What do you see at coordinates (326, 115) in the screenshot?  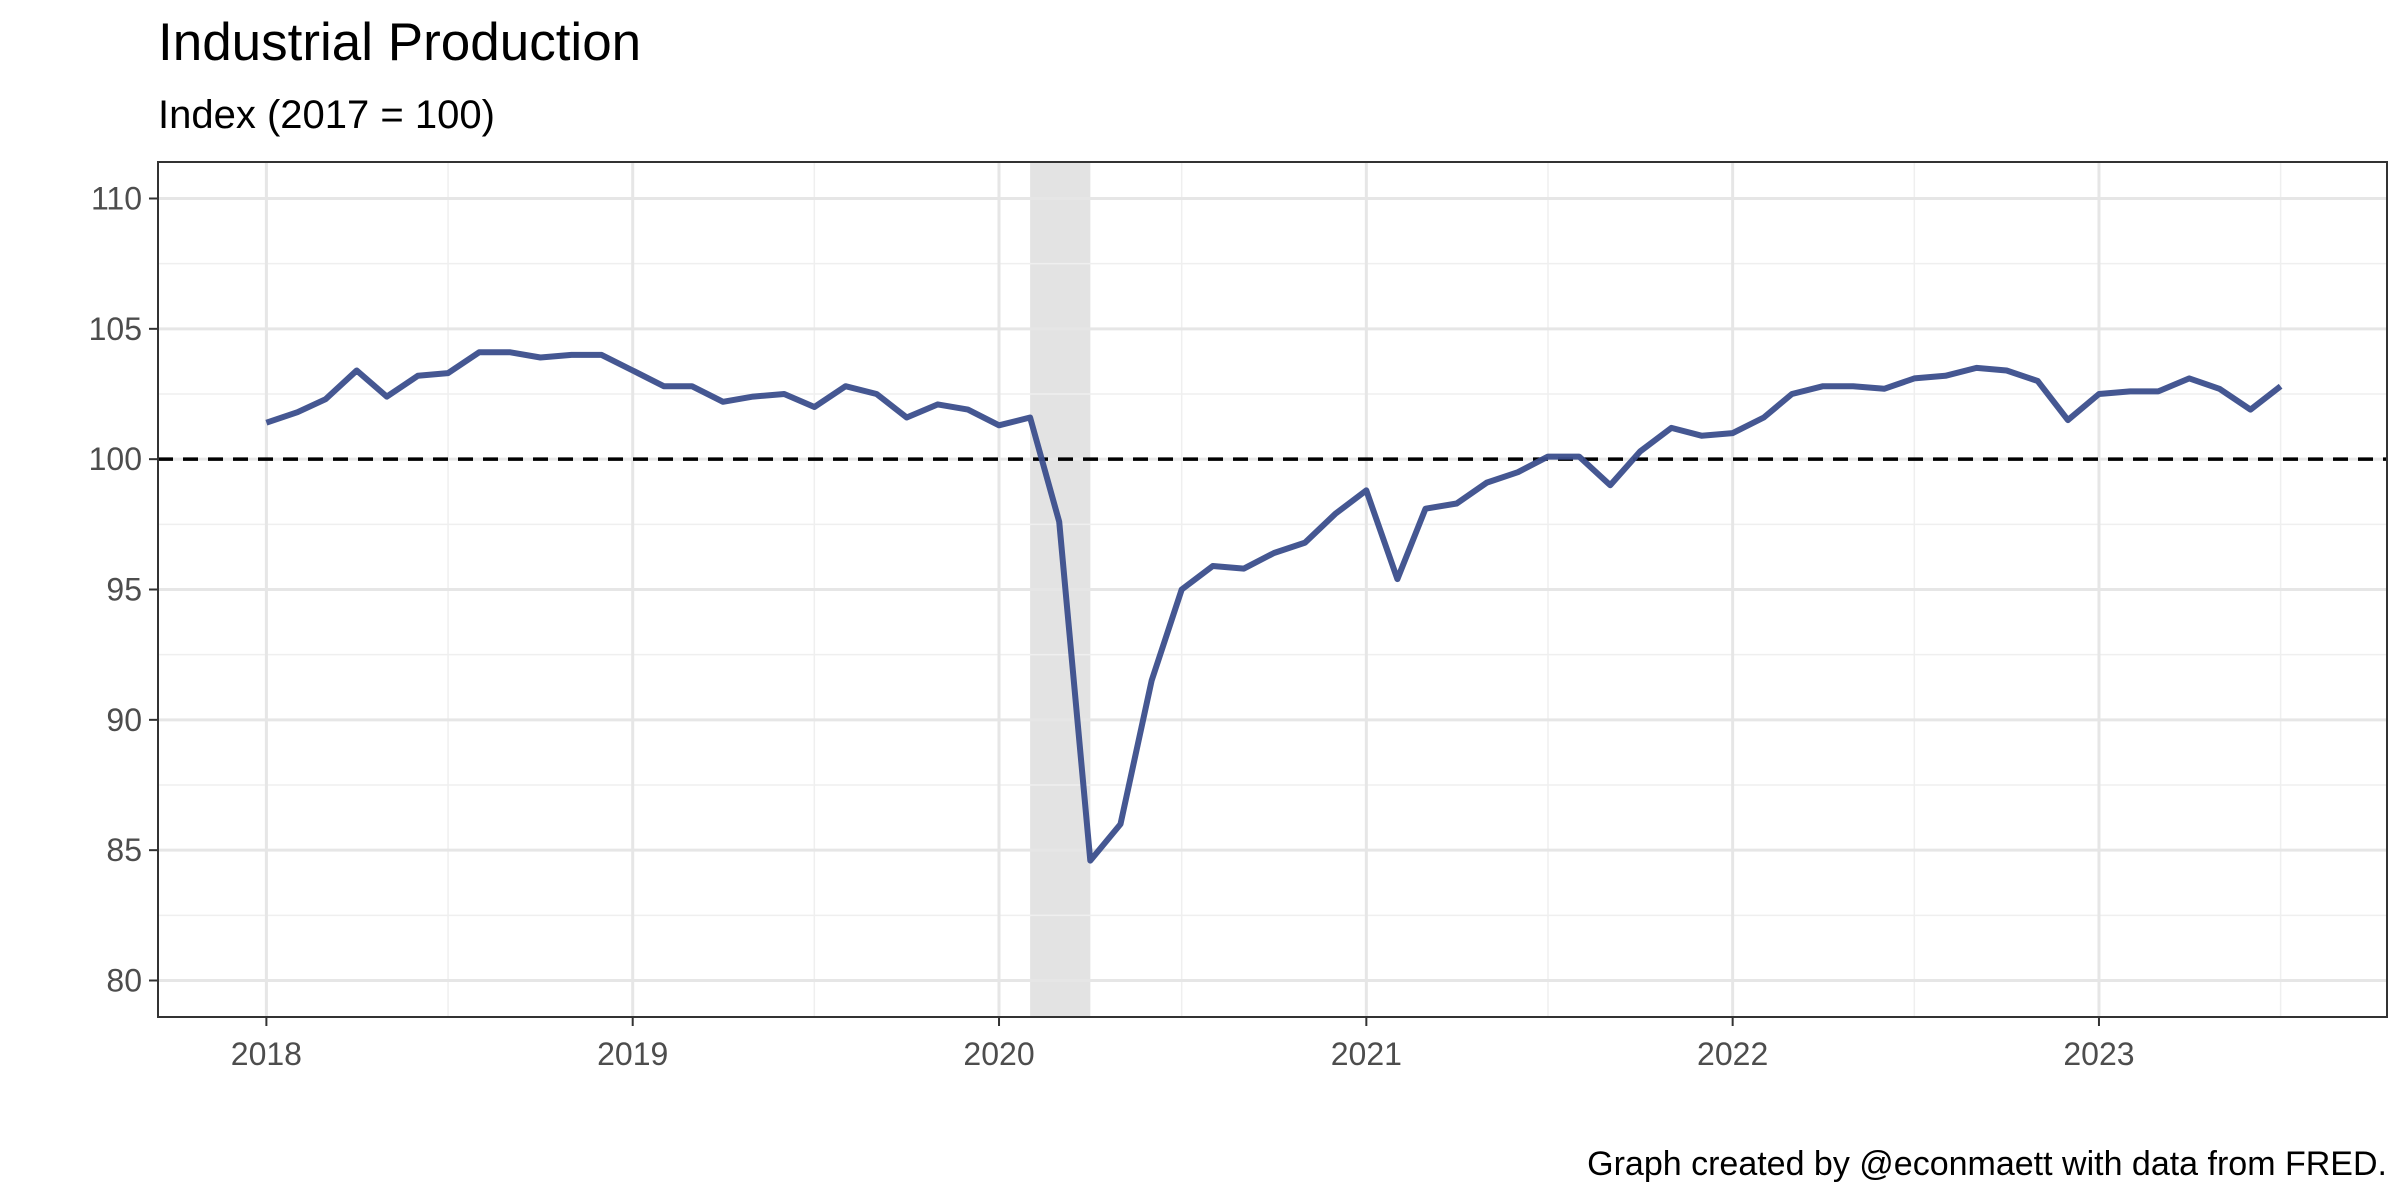 I see `chart-subtitle: Index (2017 = 100)` at bounding box center [326, 115].